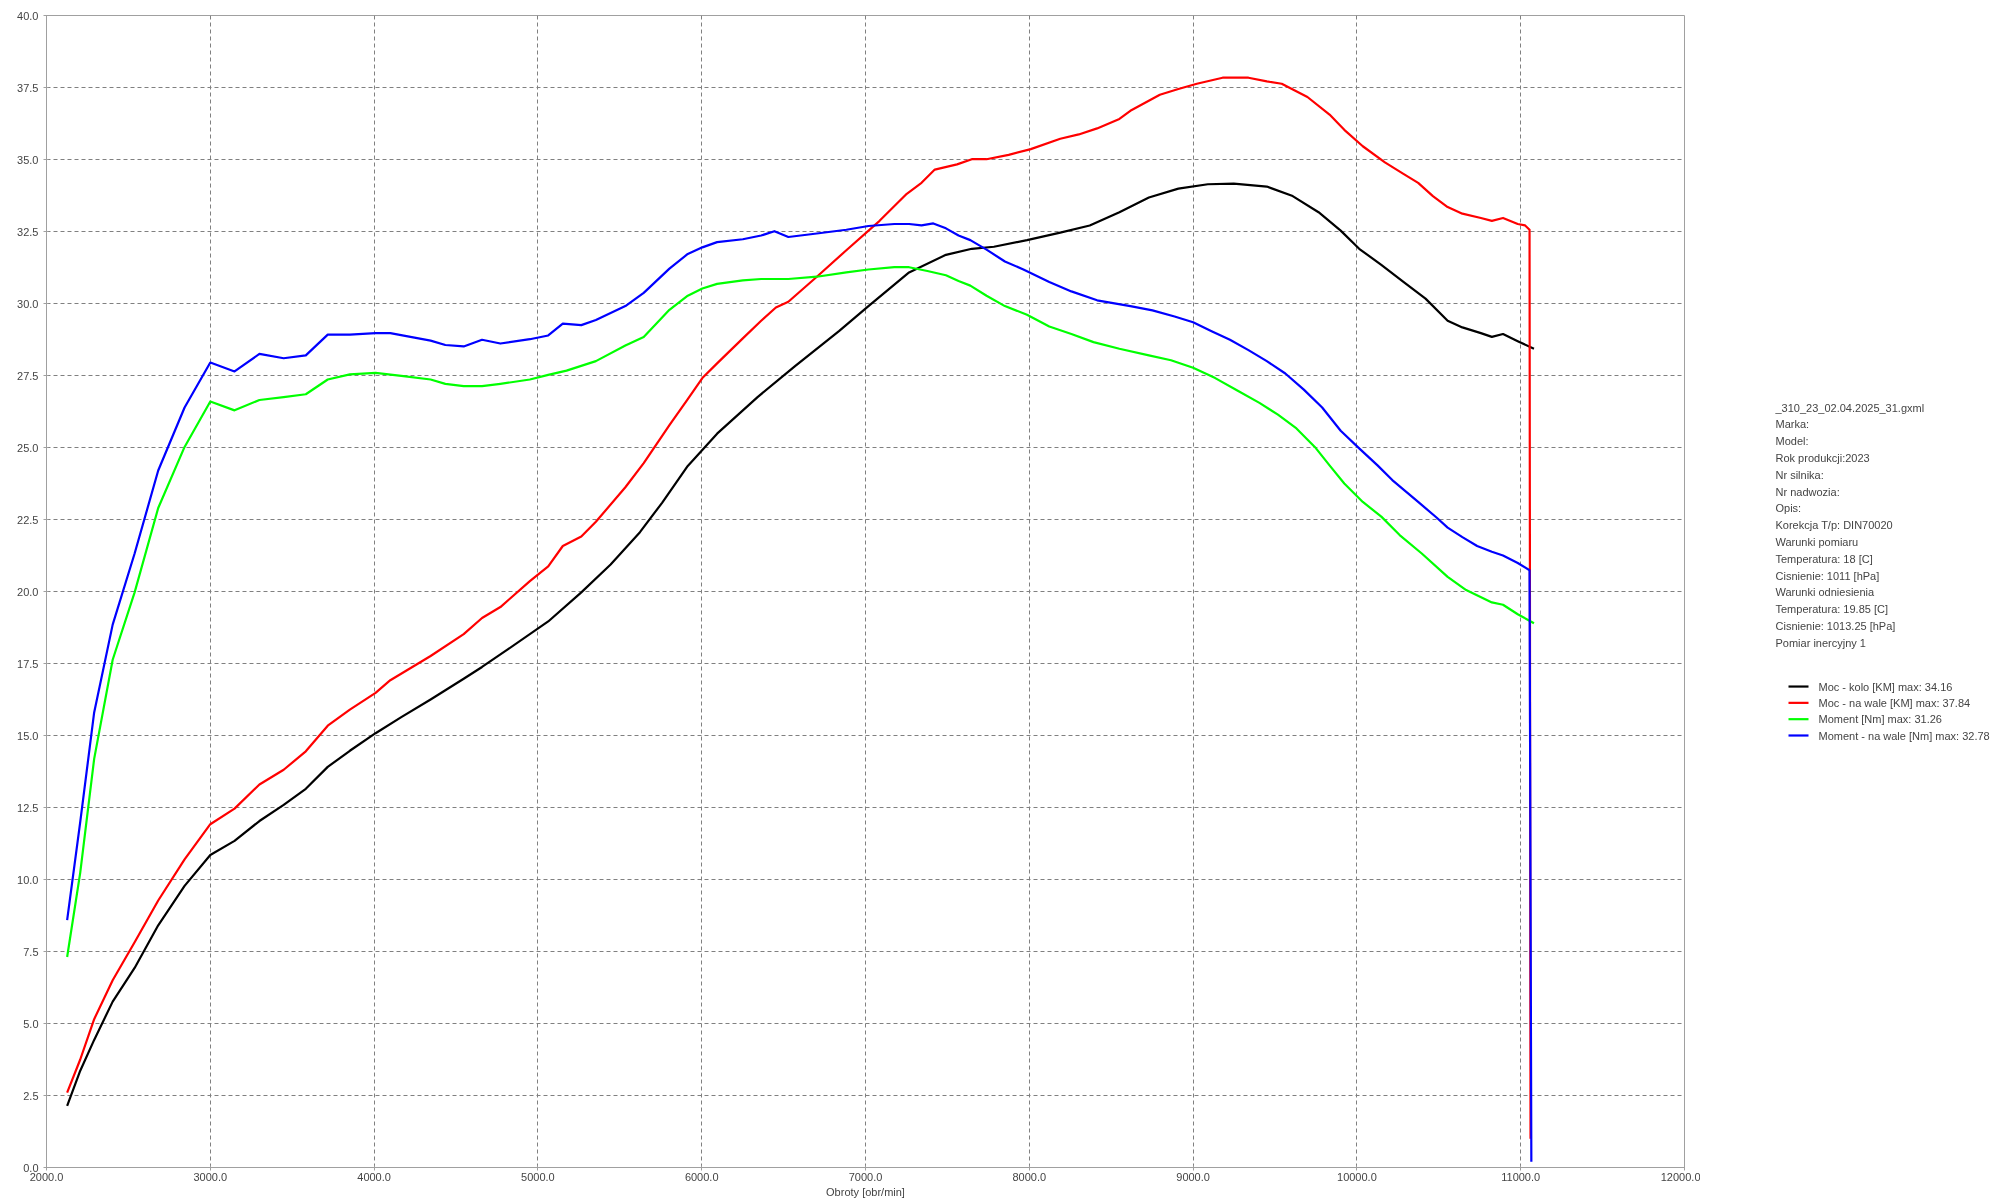 This screenshot has width=2001, height=1202. Describe the element at coordinates (1849, 407) in the screenshot. I see `text: _310_23_02.04.2025_31.gxml` at that location.